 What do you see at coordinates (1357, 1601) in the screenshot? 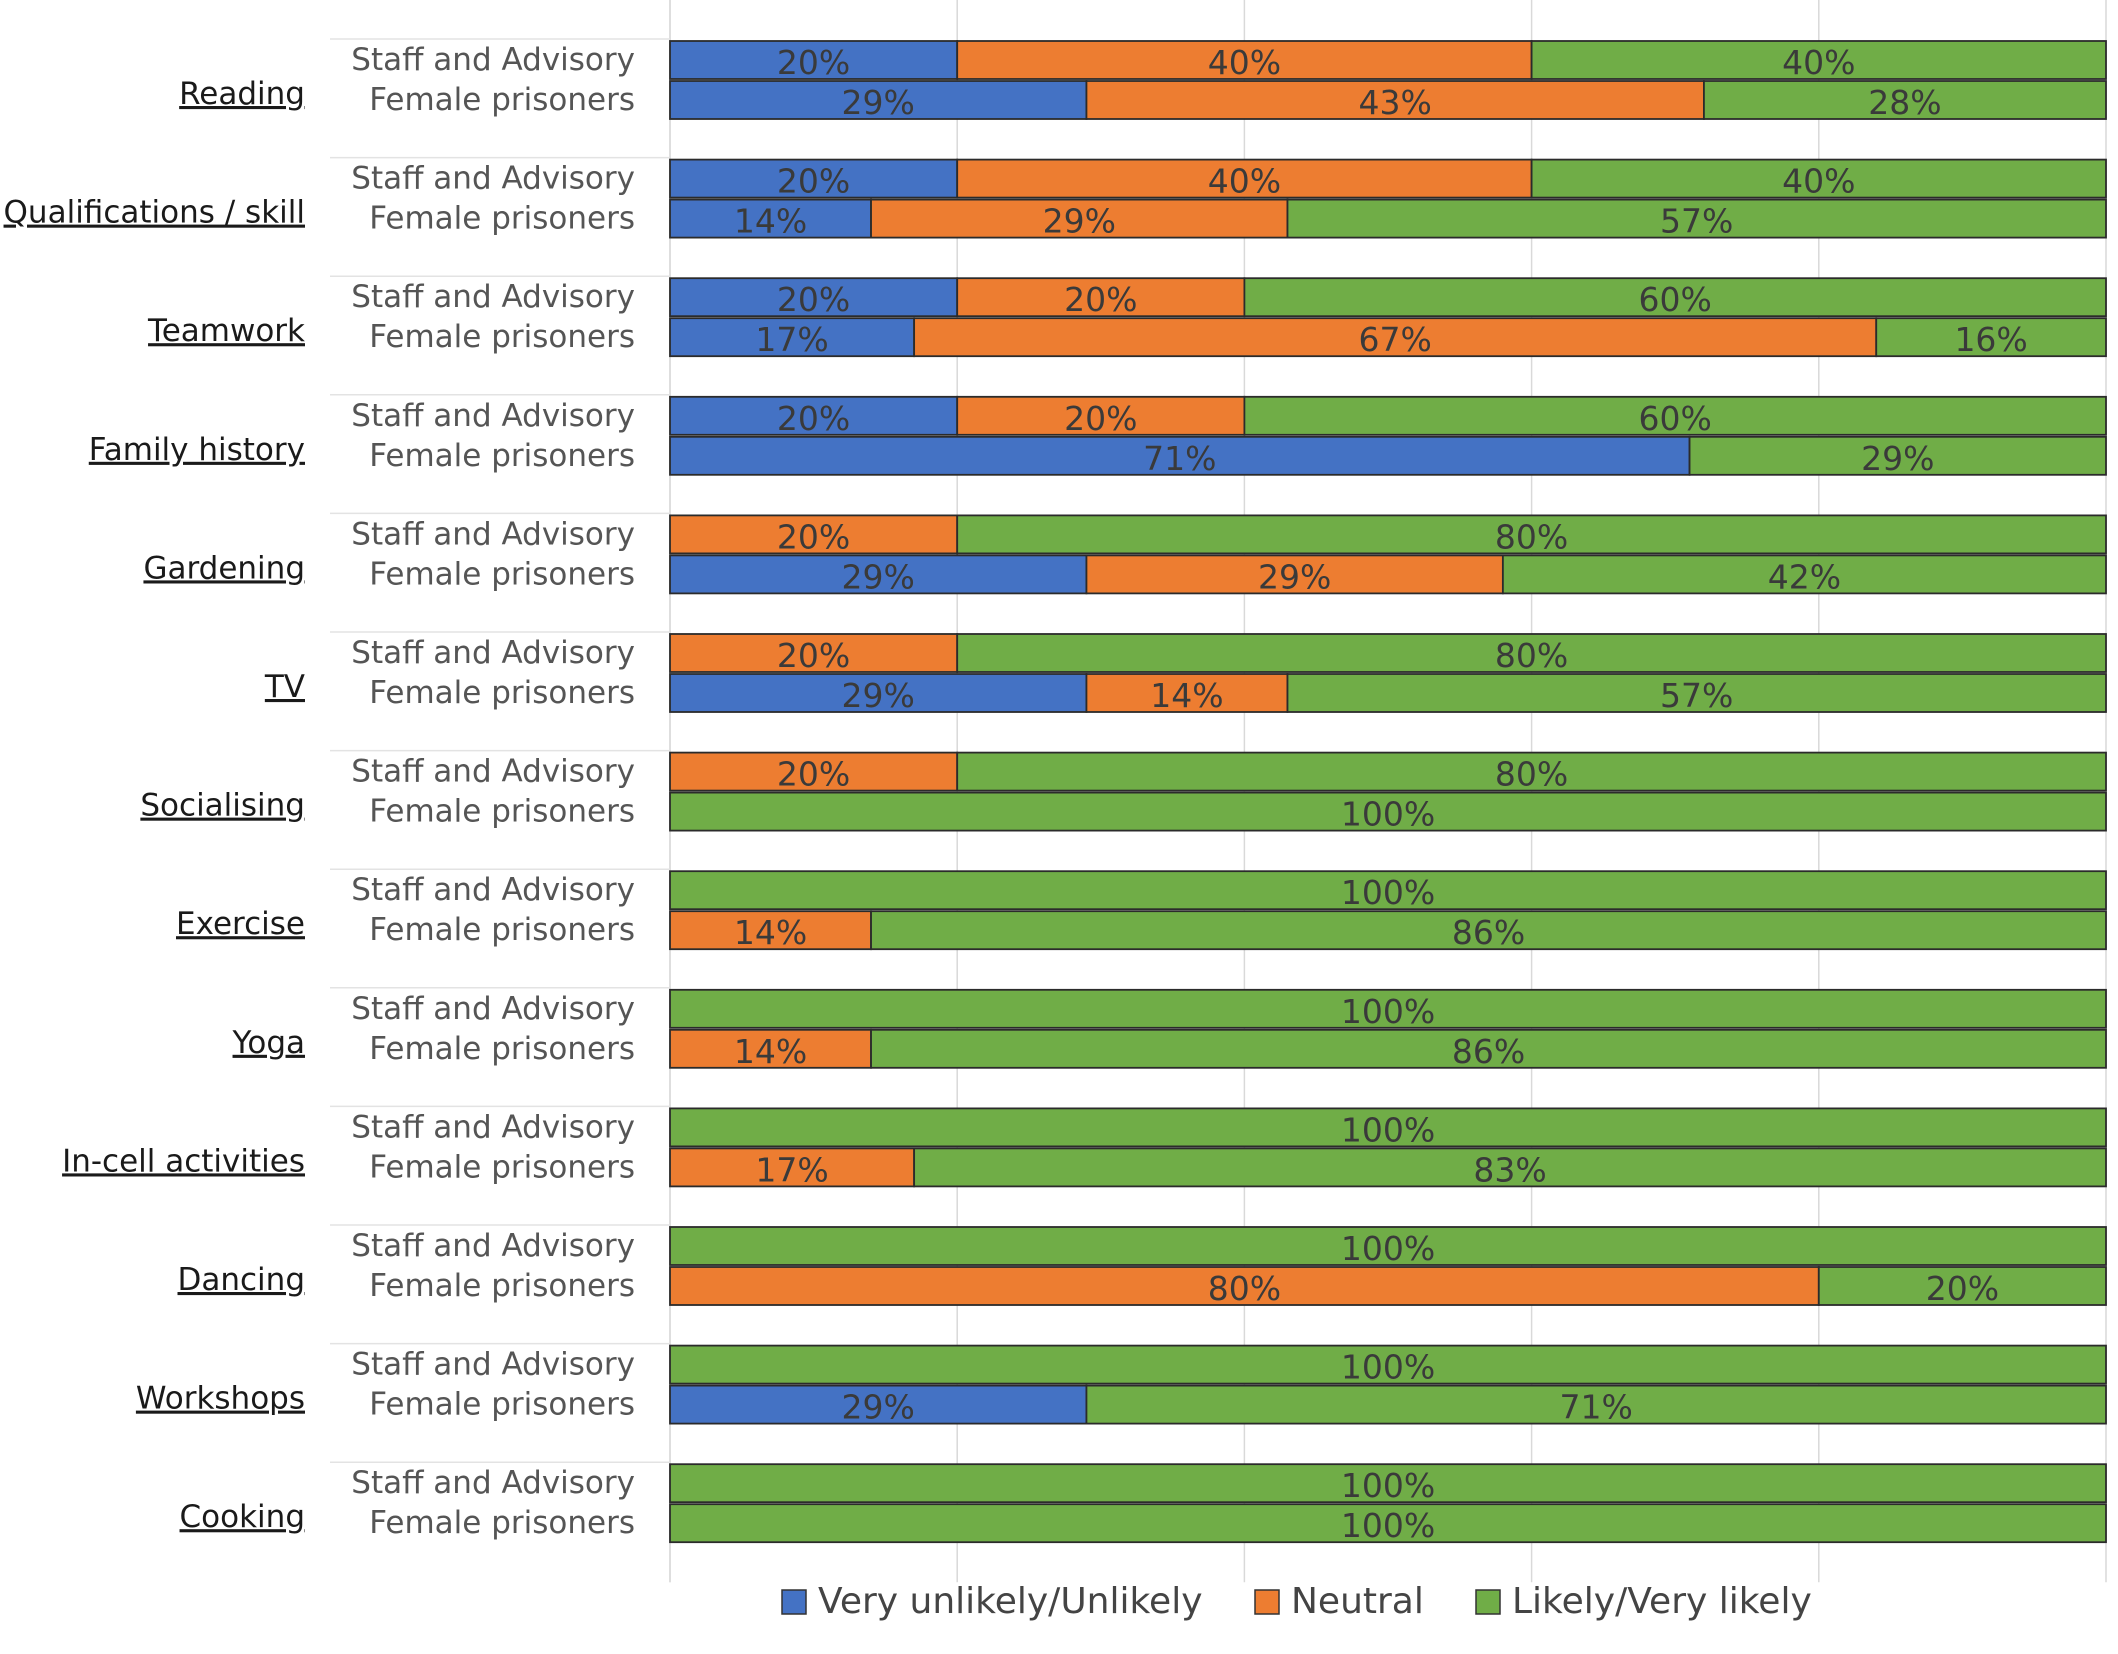
I see `legend-label: Neutral` at bounding box center [1357, 1601].